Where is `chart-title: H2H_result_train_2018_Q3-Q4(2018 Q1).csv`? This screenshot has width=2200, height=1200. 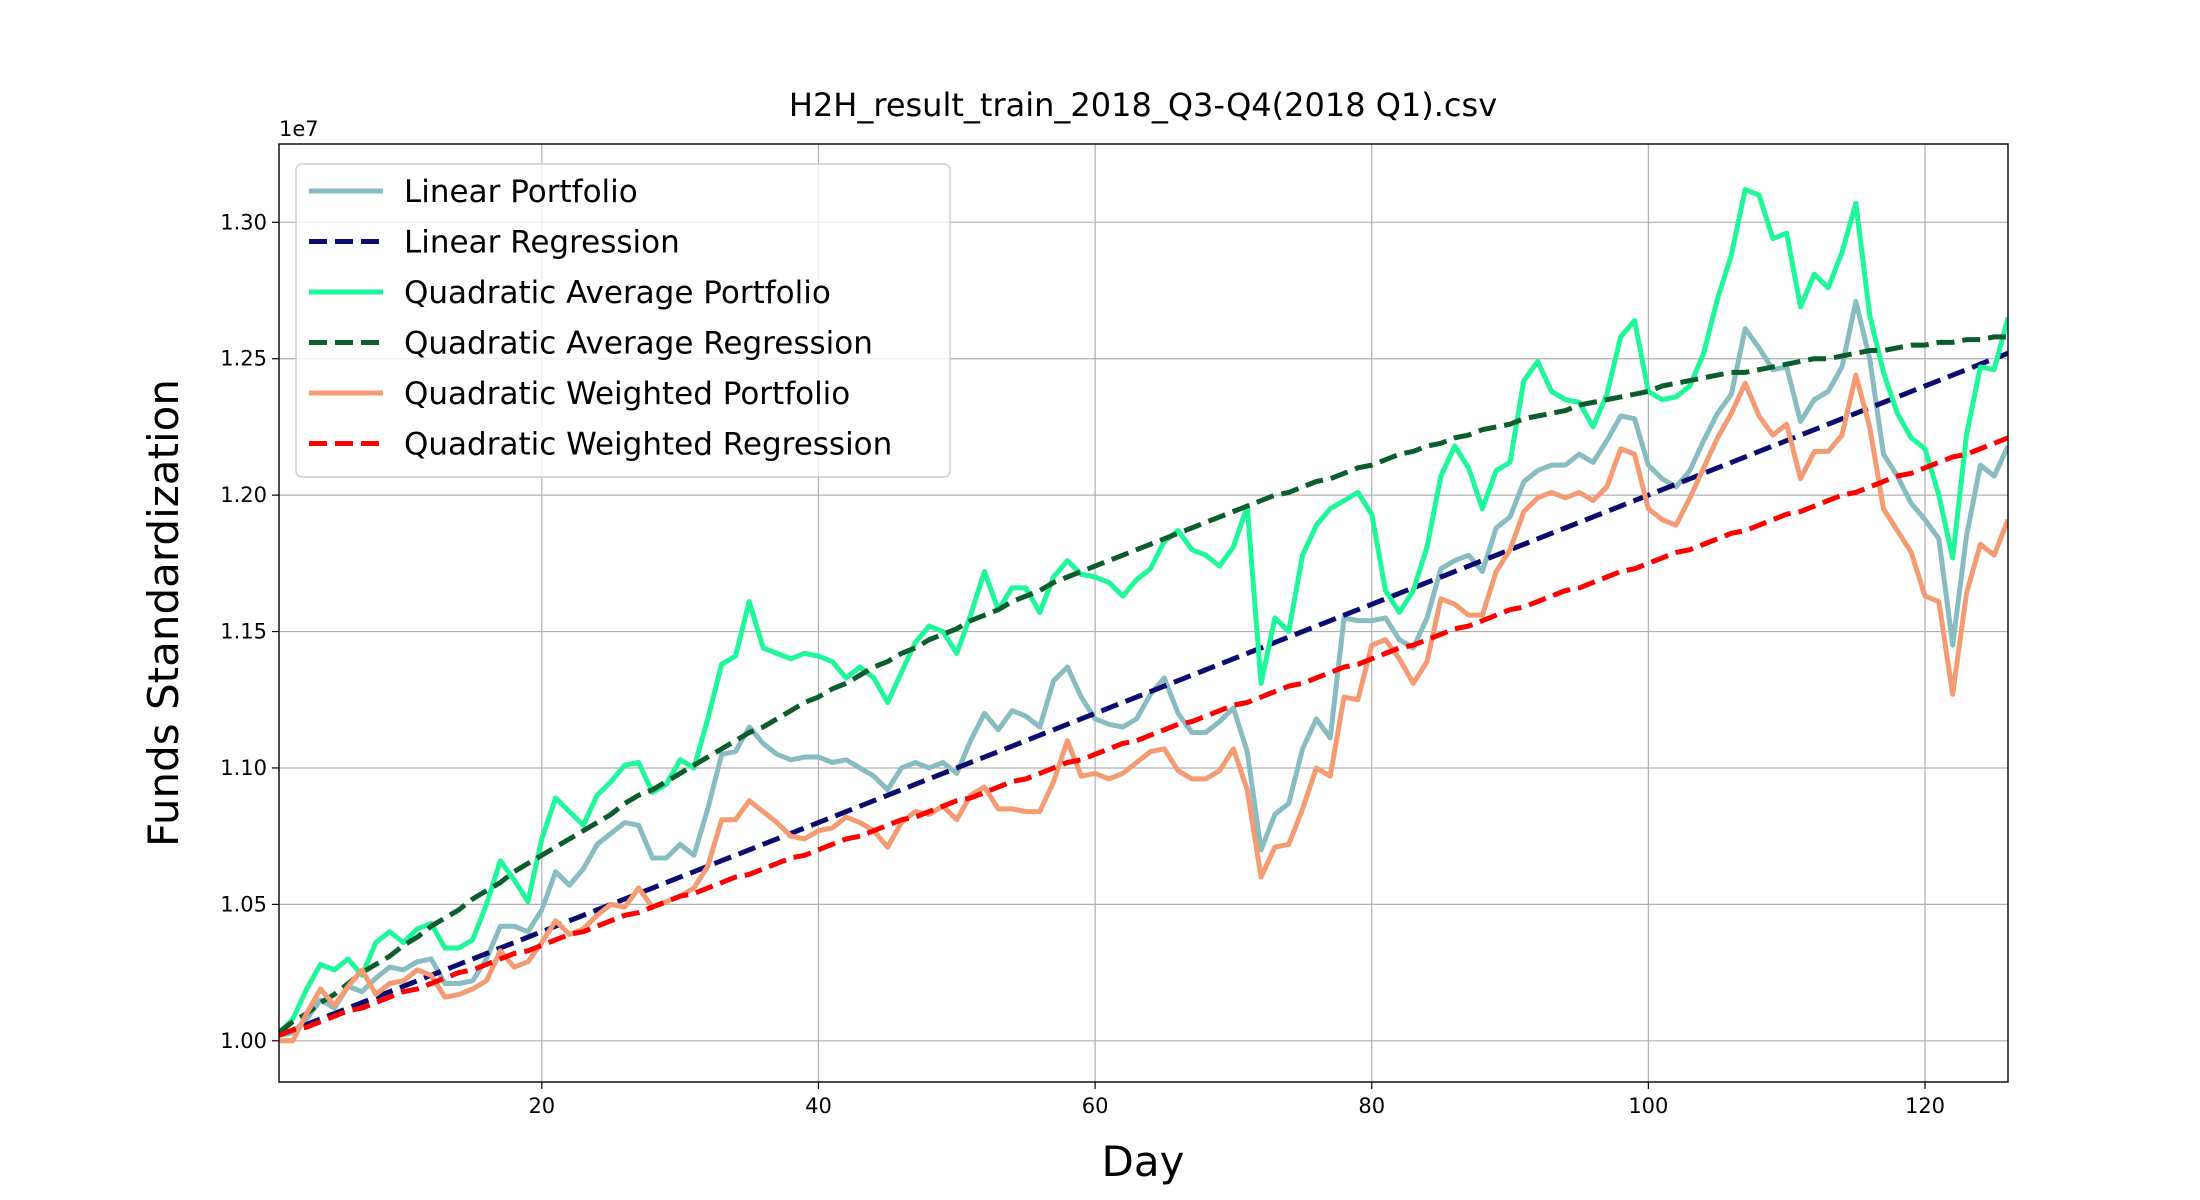
chart-title: H2H_result_train_2018_Q3-Q4(2018 Q1).csv is located at coordinates (1143, 105).